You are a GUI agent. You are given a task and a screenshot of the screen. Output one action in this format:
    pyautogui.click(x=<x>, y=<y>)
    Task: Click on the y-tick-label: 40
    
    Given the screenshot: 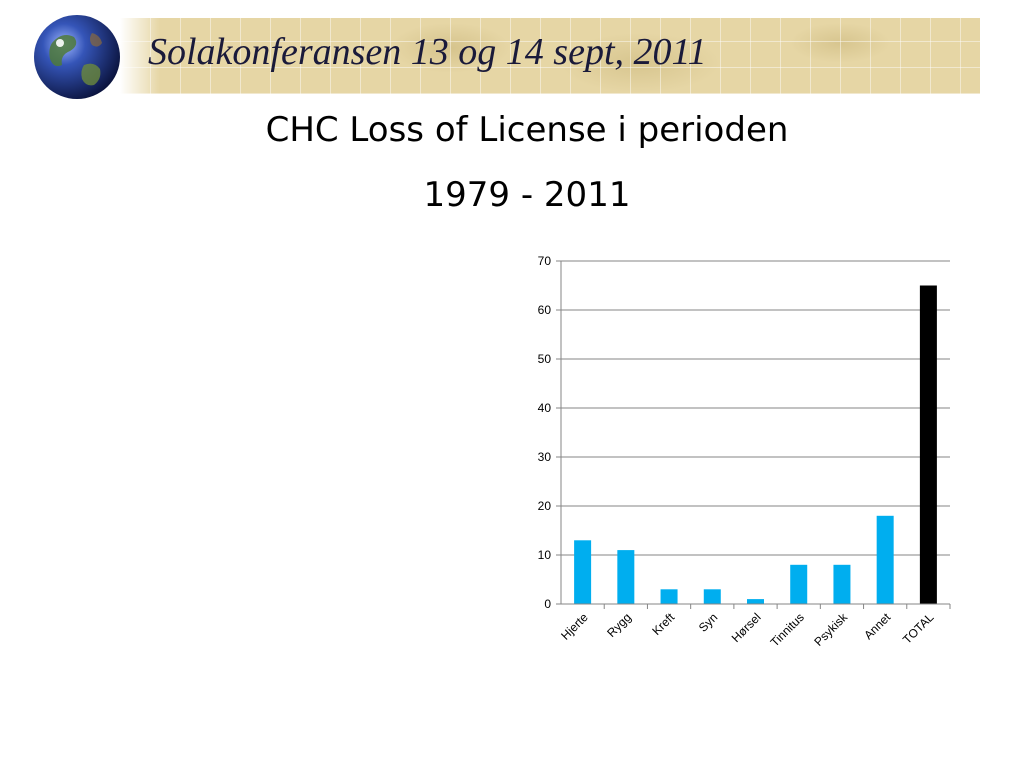 What is the action you would take?
    pyautogui.click(x=545, y=408)
    